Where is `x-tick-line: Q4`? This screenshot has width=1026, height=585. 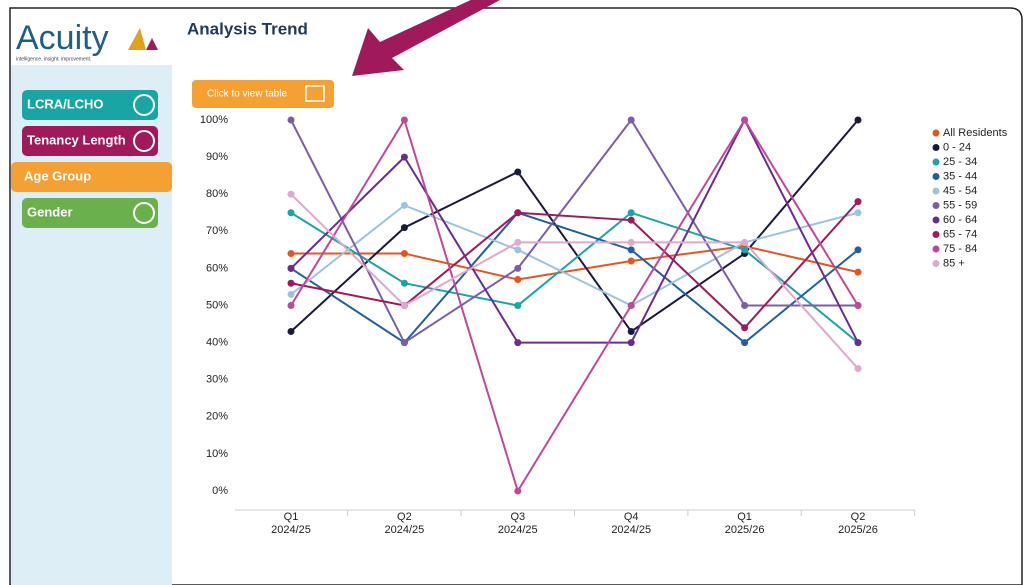
x-tick-line: Q4 is located at coordinates (631, 517).